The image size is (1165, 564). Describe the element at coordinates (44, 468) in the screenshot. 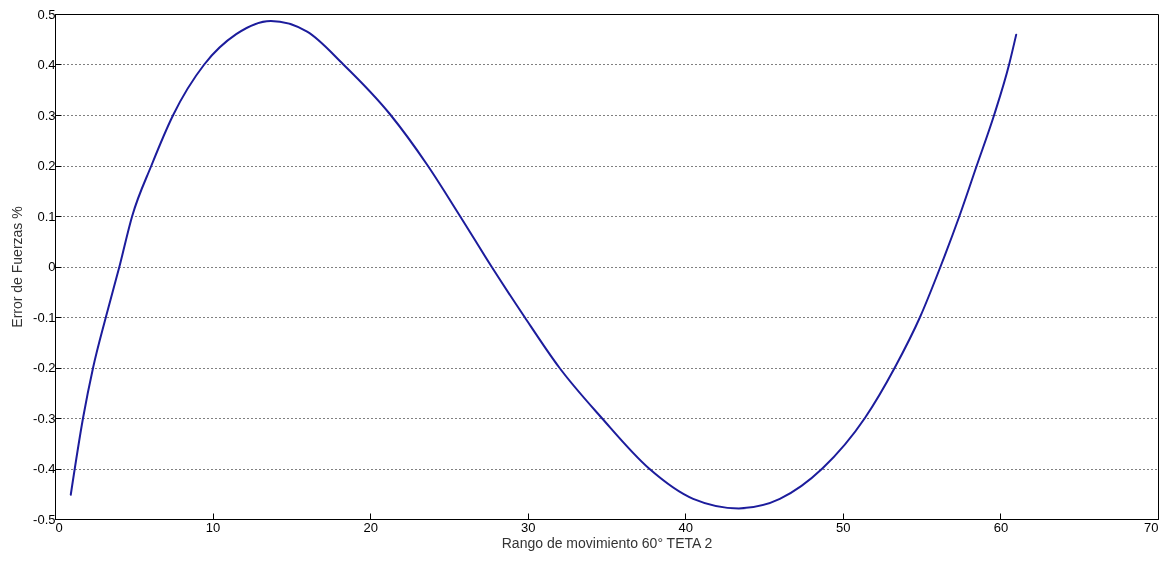

I see `y-tick-label: -0.4` at that location.